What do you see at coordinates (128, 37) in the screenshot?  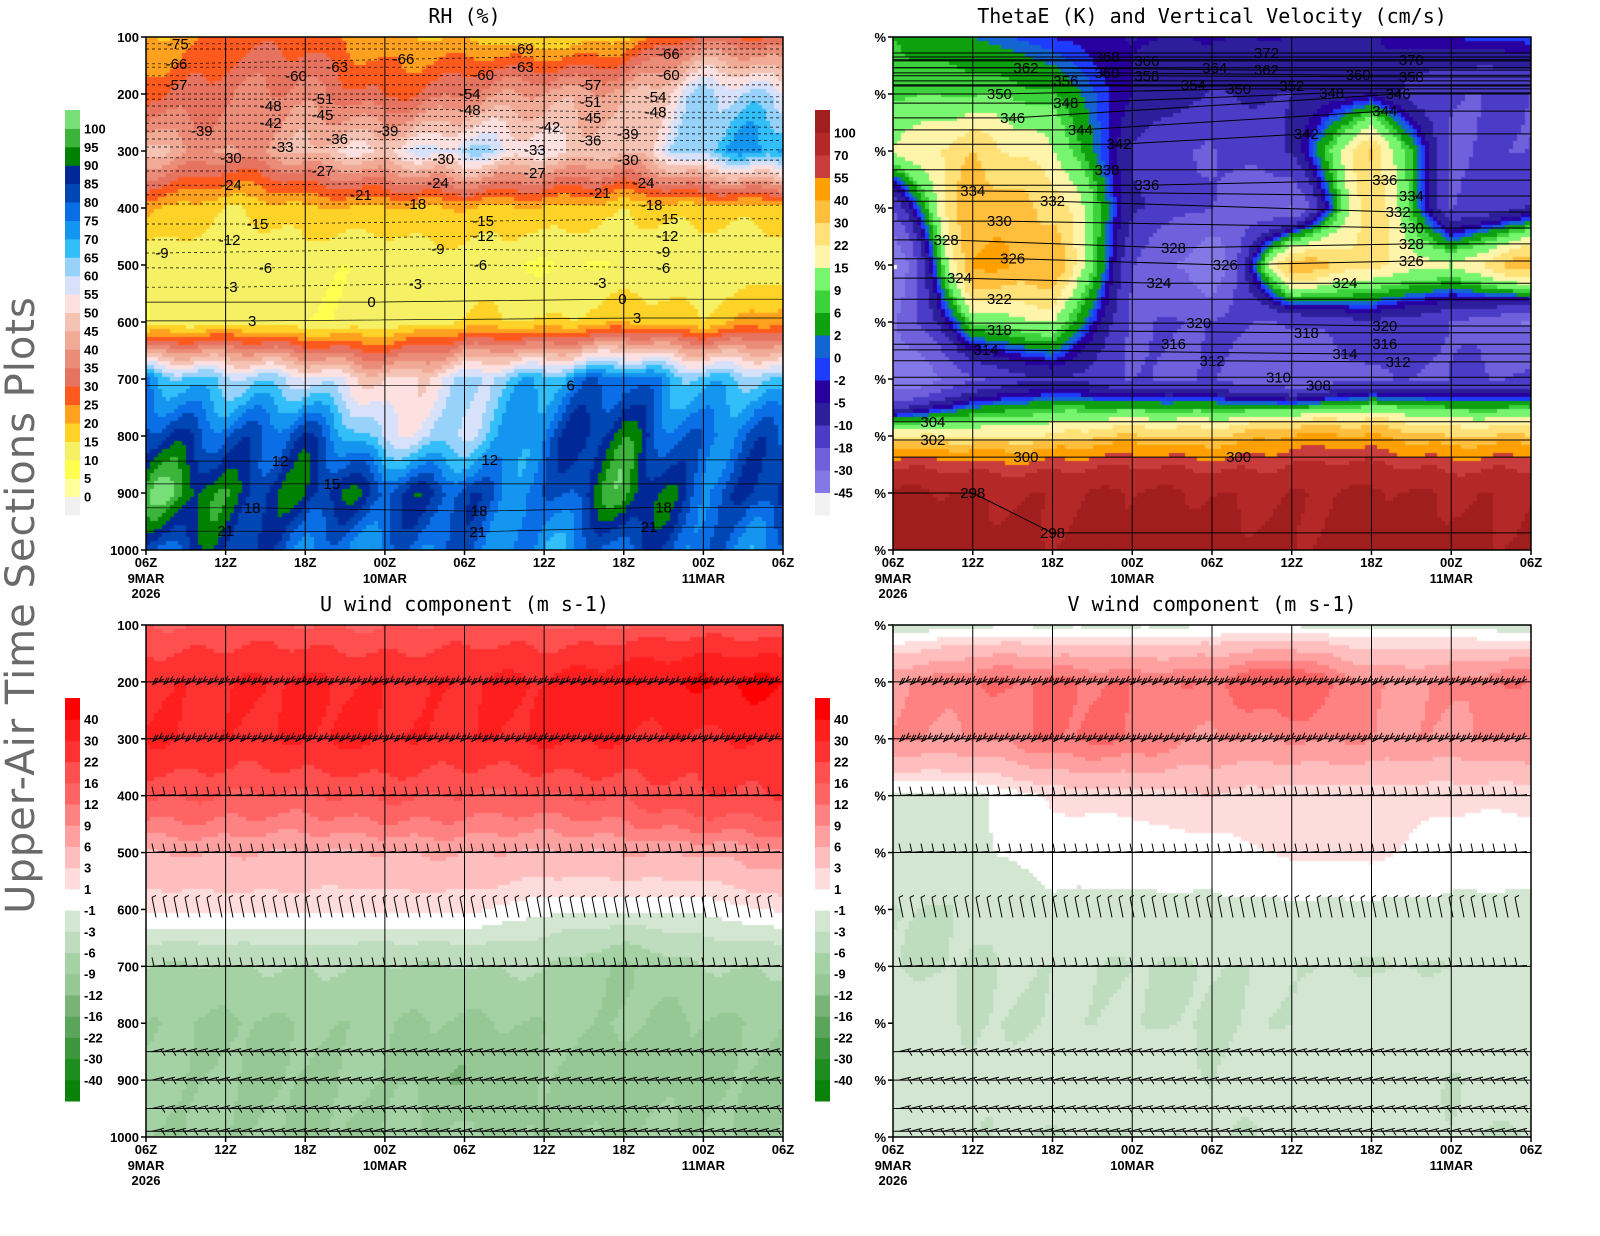 I see `y-tick-label: 100` at bounding box center [128, 37].